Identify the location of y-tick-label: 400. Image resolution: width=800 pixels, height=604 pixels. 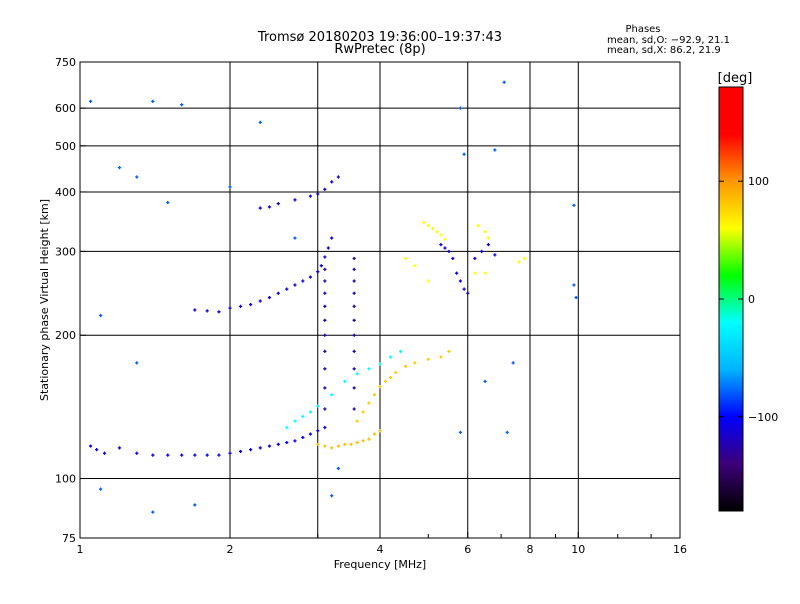
(65, 192).